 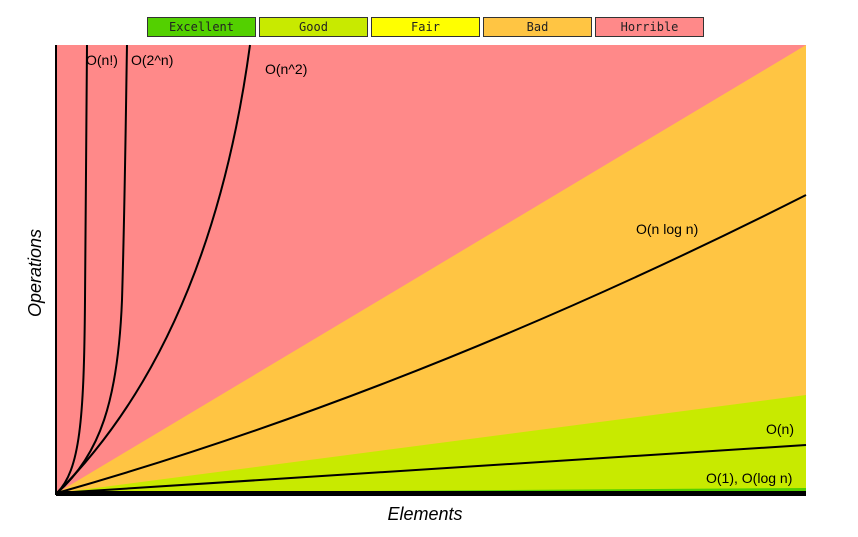 What do you see at coordinates (649, 27) in the screenshot?
I see `legend-horrible: Horrible` at bounding box center [649, 27].